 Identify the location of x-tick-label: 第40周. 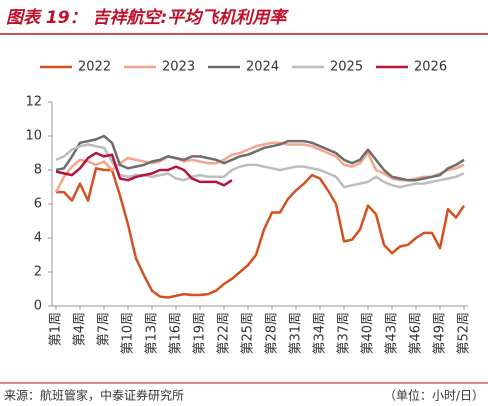
(368, 333).